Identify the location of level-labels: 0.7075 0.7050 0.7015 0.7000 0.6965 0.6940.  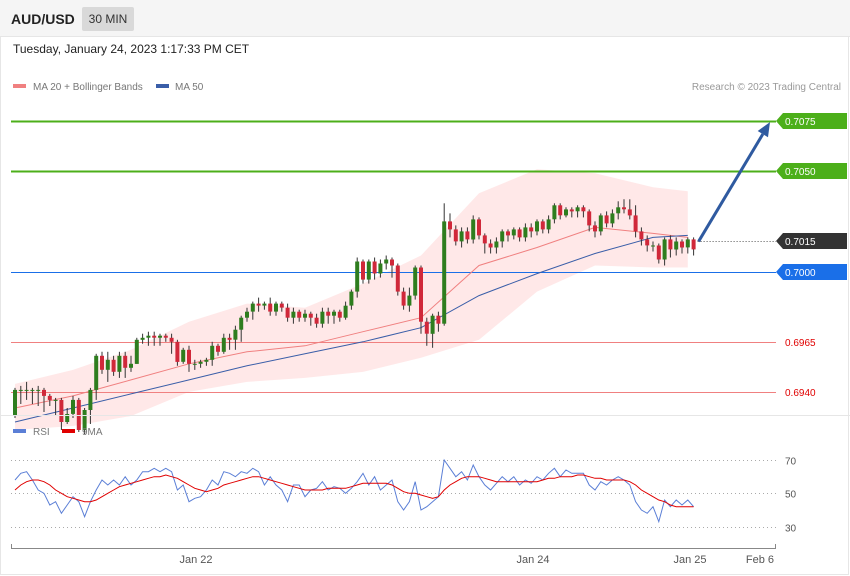
(811, 256).